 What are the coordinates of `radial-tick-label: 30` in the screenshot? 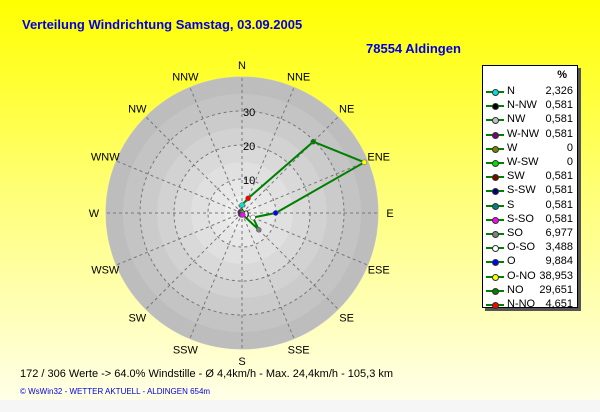 It's located at (249, 113).